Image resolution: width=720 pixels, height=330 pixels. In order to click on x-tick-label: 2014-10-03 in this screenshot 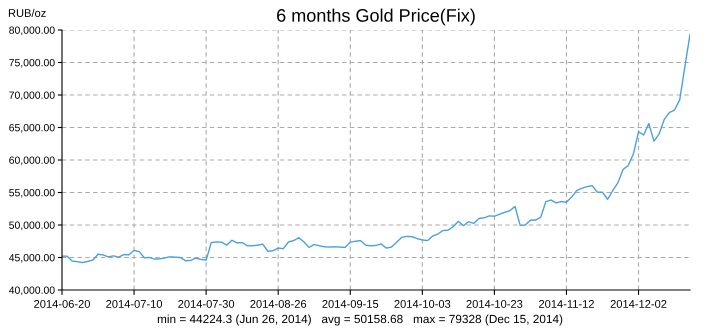, I will do `click(422, 304)`.